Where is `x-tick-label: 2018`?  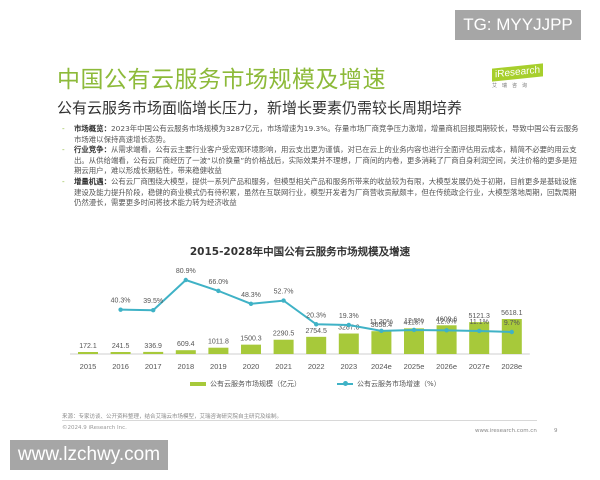
x-tick-label: 2018 is located at coordinates (185, 366).